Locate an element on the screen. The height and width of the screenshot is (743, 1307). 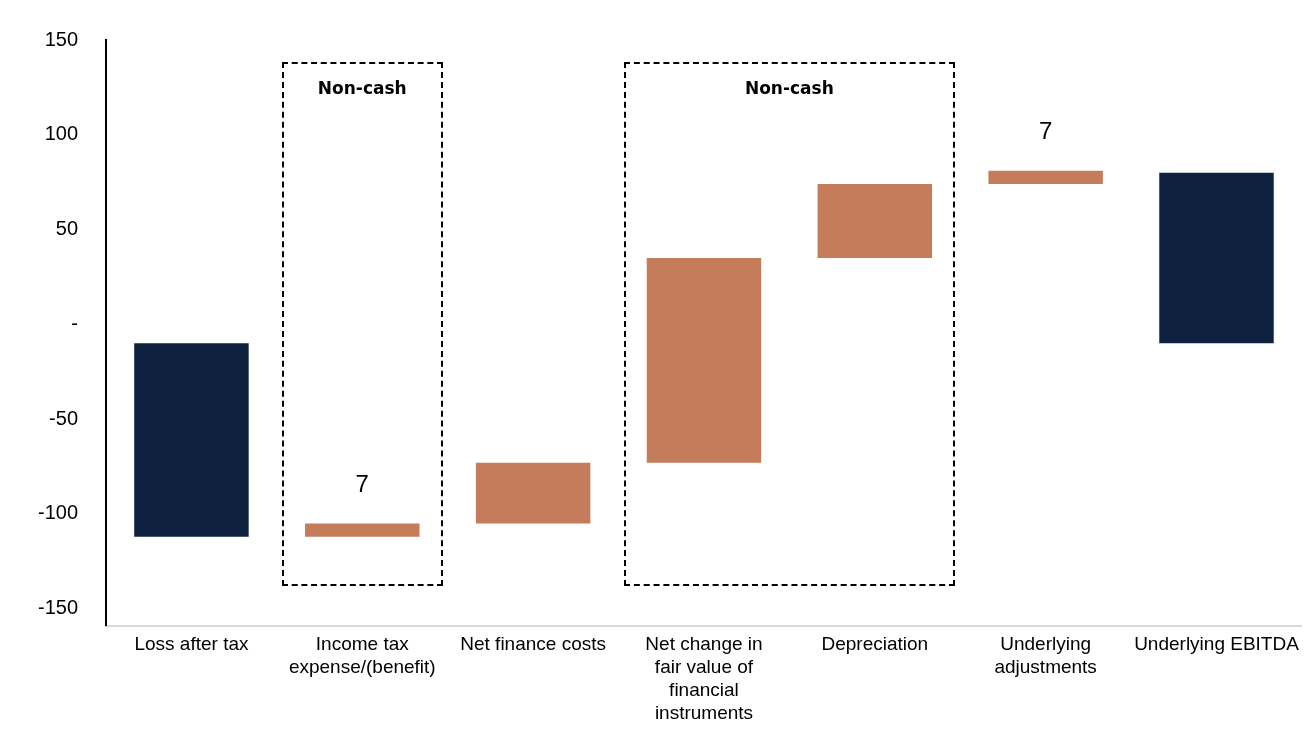
y-tick-label: - is located at coordinates (75, 322).